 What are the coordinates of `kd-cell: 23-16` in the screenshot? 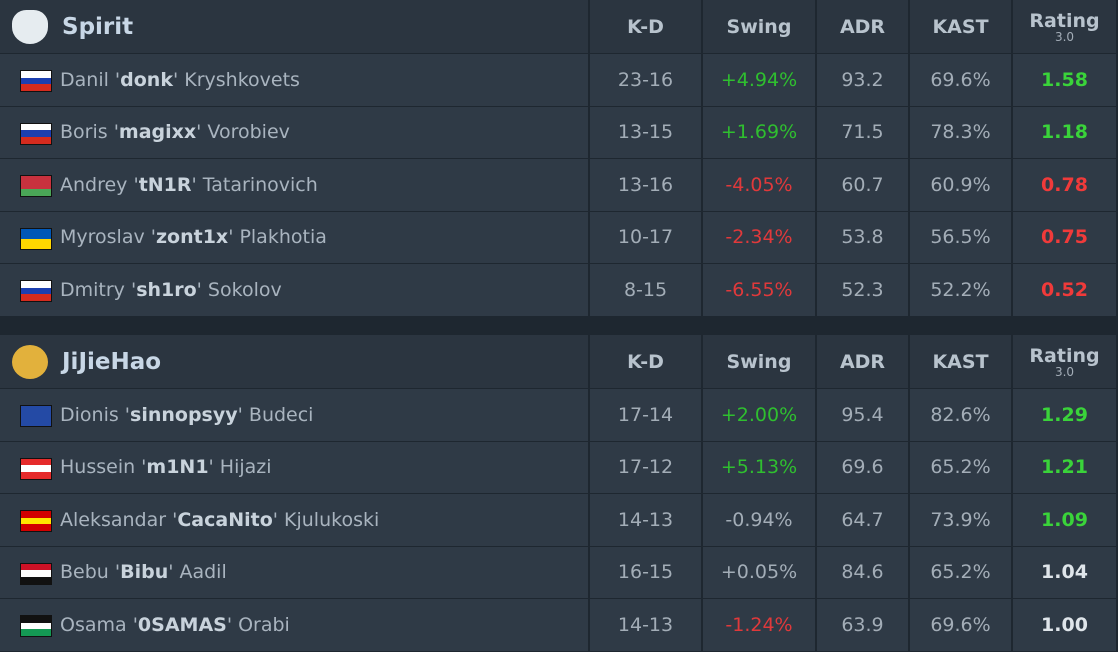 It's located at (645, 80).